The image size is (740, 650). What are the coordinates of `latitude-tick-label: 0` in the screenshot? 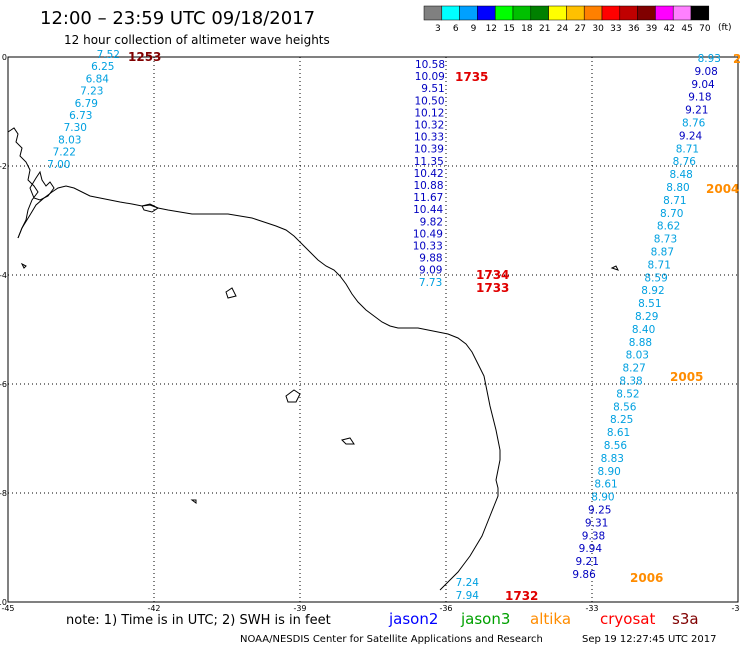 It's located at (4, 57).